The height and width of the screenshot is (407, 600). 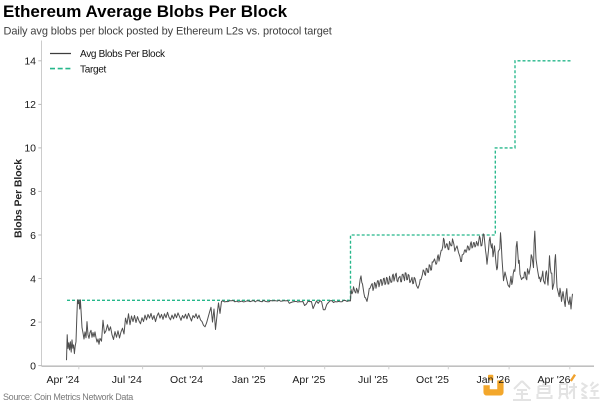 I want to click on svg-text: Avg Blobs Per Block, so click(x=123, y=54).